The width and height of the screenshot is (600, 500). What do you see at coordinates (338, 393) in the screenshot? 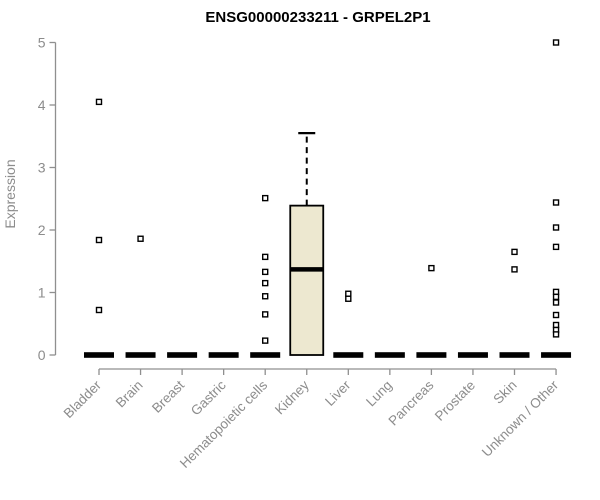
I see `x-tick-label: Liver` at bounding box center [338, 393].